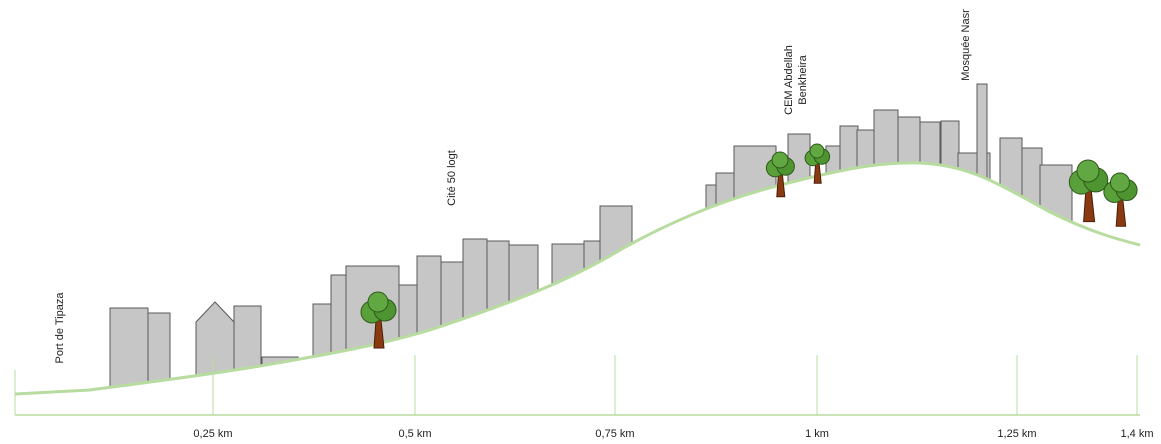  What do you see at coordinates (1136, 434) in the screenshot?
I see `tick-label: 1,4 km` at bounding box center [1136, 434].